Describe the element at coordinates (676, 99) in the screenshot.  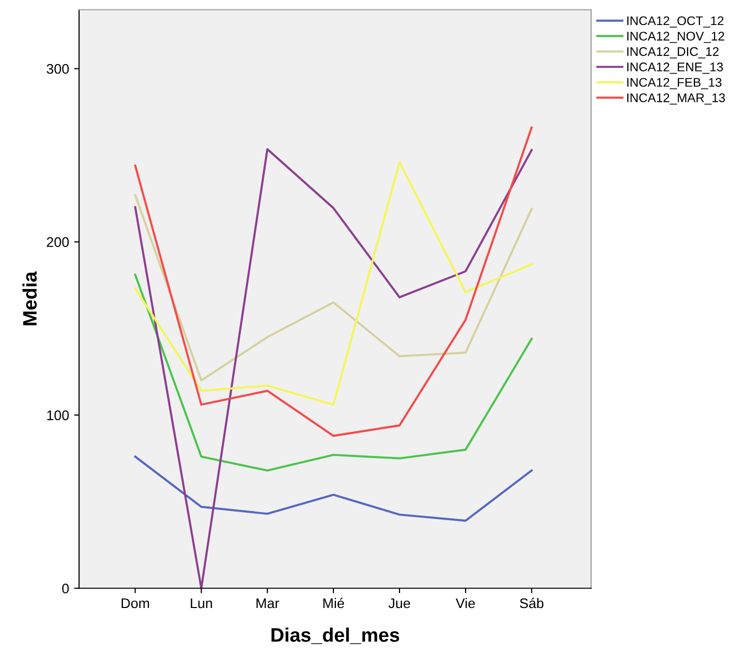
I see `legend-label: INCA12_MAR_13` at that location.